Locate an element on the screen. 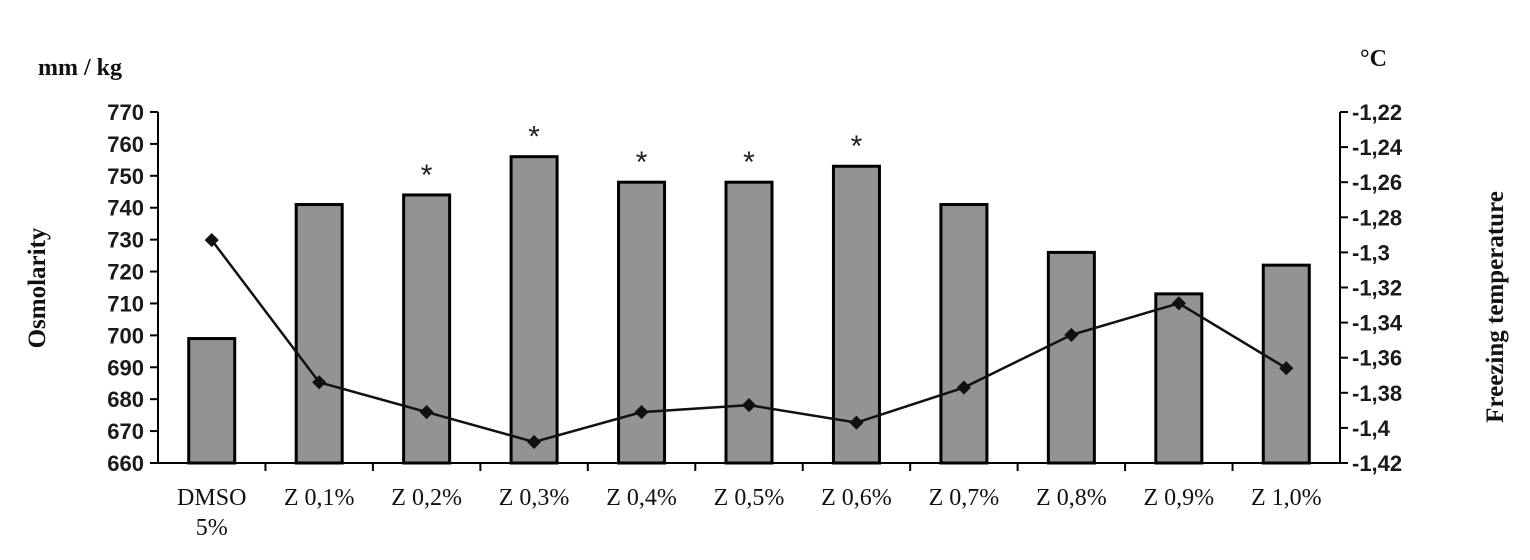 The image size is (1530, 560). right-tick-label: -1,42 is located at coordinates (1377, 463).